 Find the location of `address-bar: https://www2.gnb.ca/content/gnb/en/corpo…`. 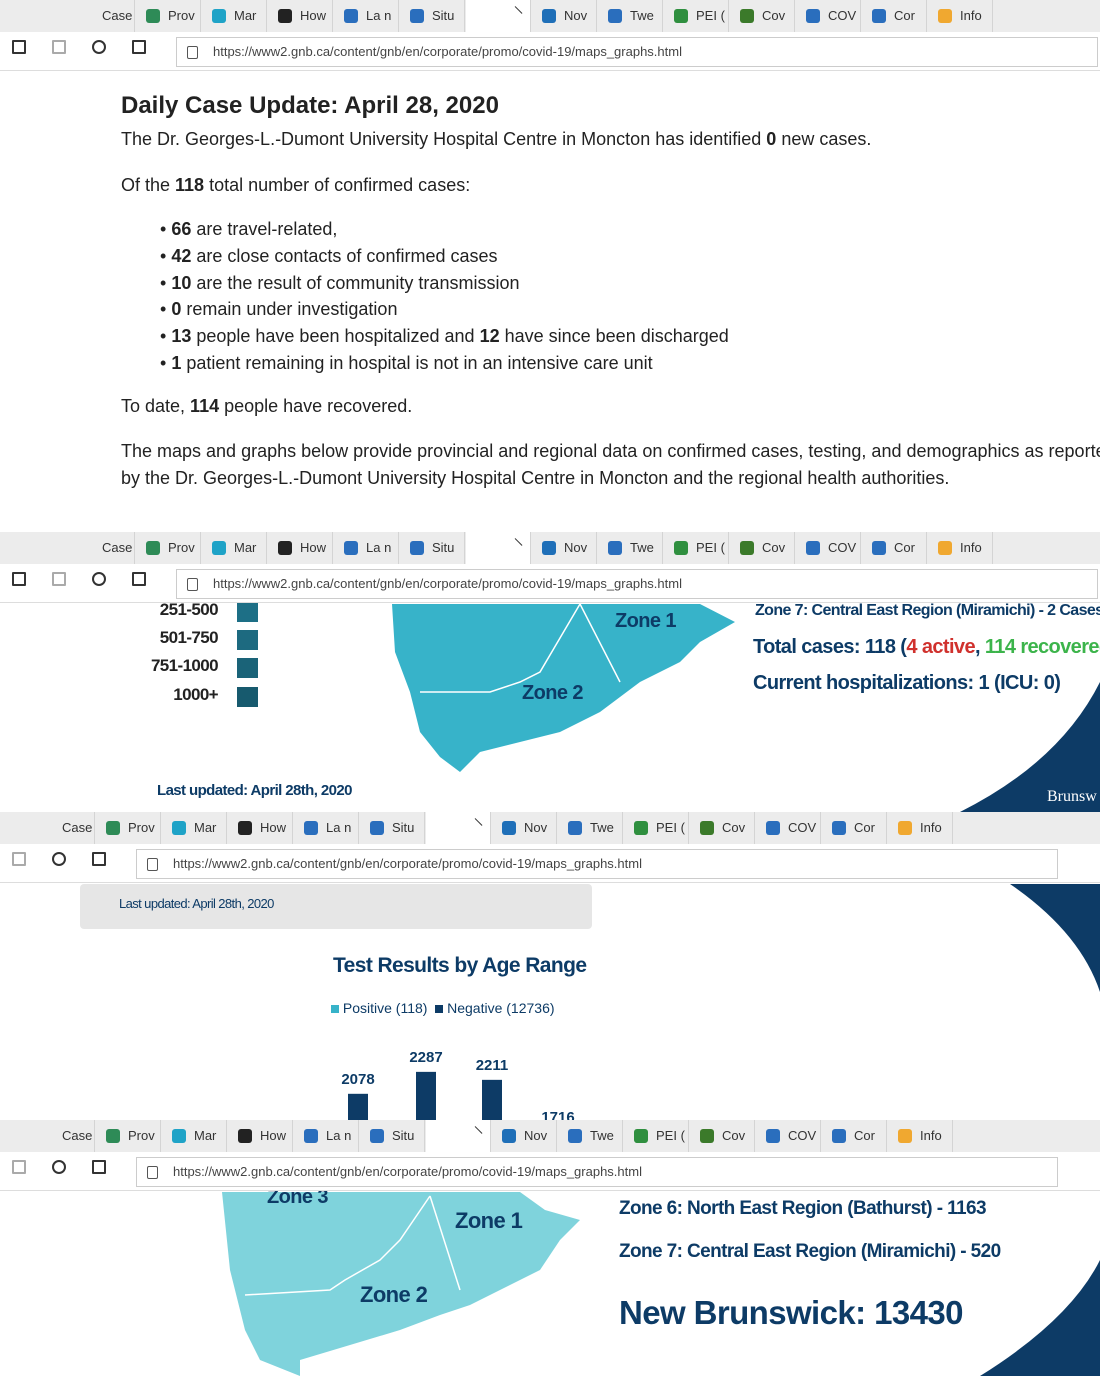

address-bar: https://www2.gnb.ca/content/gnb/en/corpo… is located at coordinates (550, 583).